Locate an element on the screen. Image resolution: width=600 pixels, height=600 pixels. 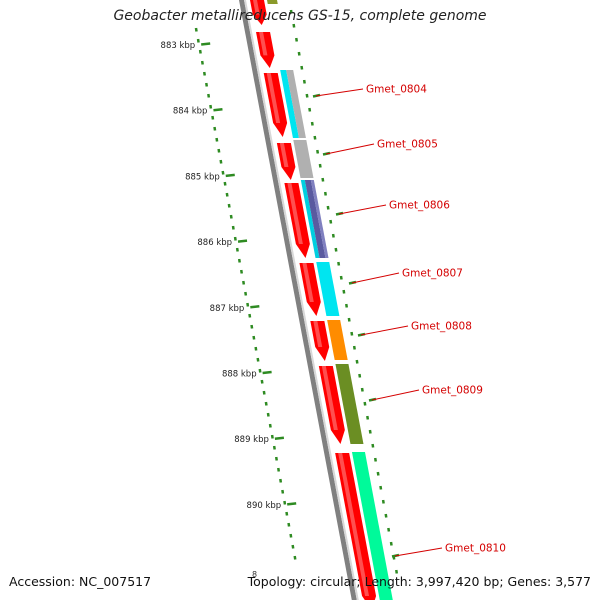
kbp-label: 887 kbp is located at coordinates (227, 309).